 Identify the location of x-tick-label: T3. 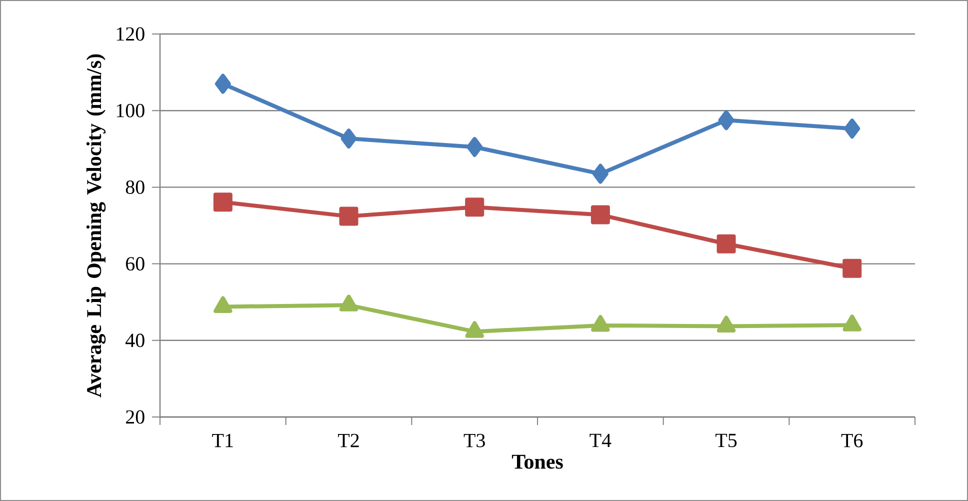
(474, 441).